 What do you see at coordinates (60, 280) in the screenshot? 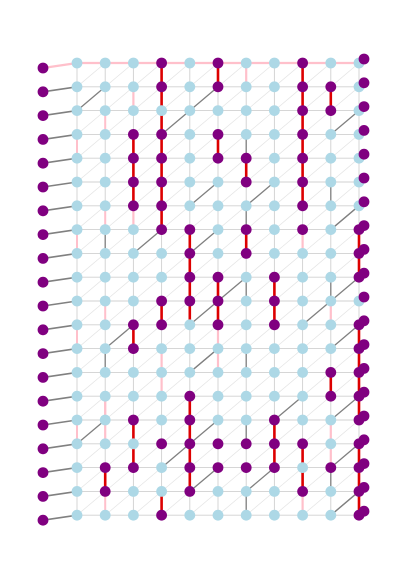
I see `left-link-edge` at bounding box center [60, 280].